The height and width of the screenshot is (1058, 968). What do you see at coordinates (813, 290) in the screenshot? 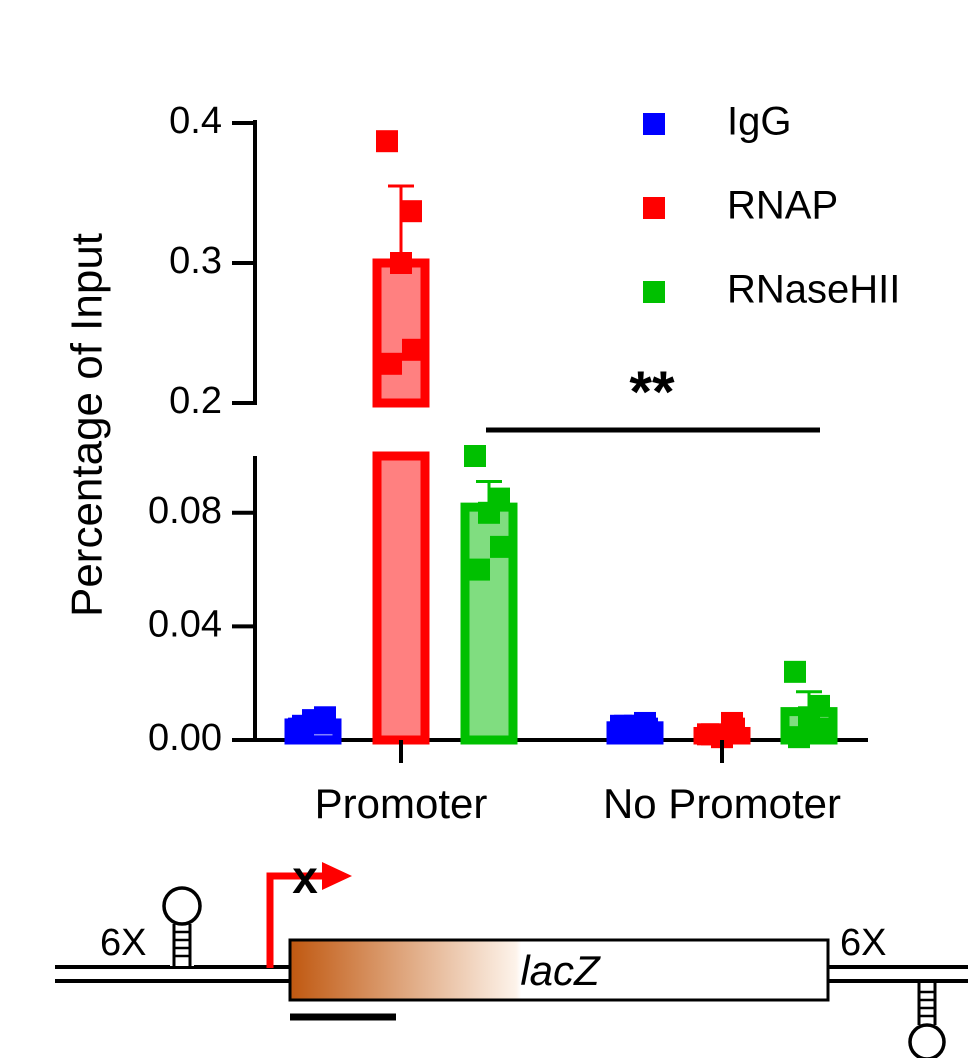
I see `legend-label: RNaseHII` at bounding box center [813, 290].